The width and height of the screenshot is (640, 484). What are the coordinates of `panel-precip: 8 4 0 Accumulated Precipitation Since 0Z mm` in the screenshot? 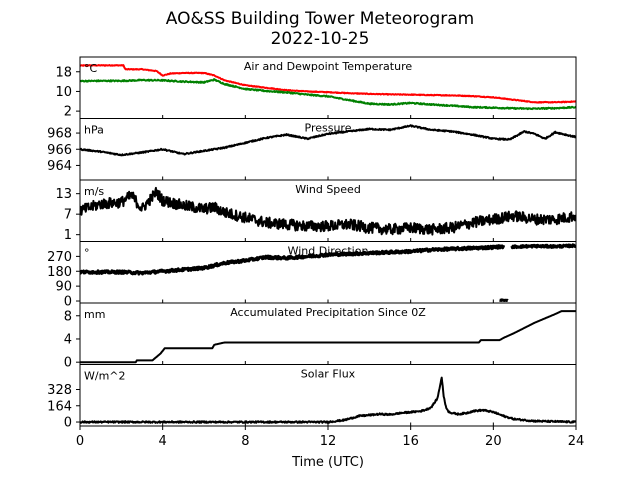 It's located at (320, 336).